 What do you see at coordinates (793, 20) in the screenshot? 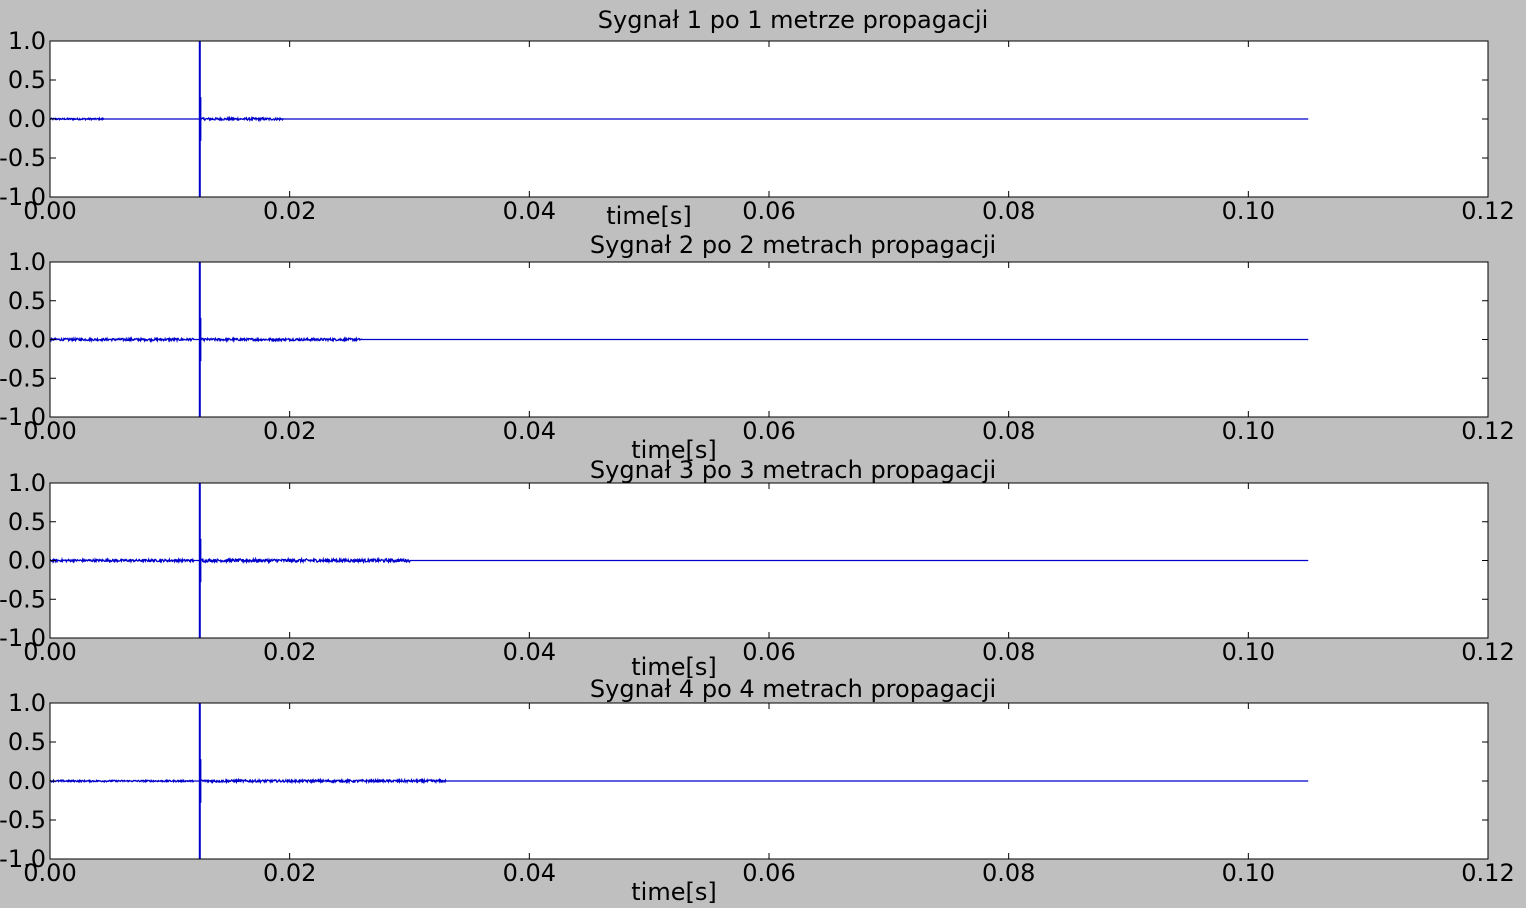
I see `subplot-title: Sygnał 1 po 1 metrze propagacji` at bounding box center [793, 20].